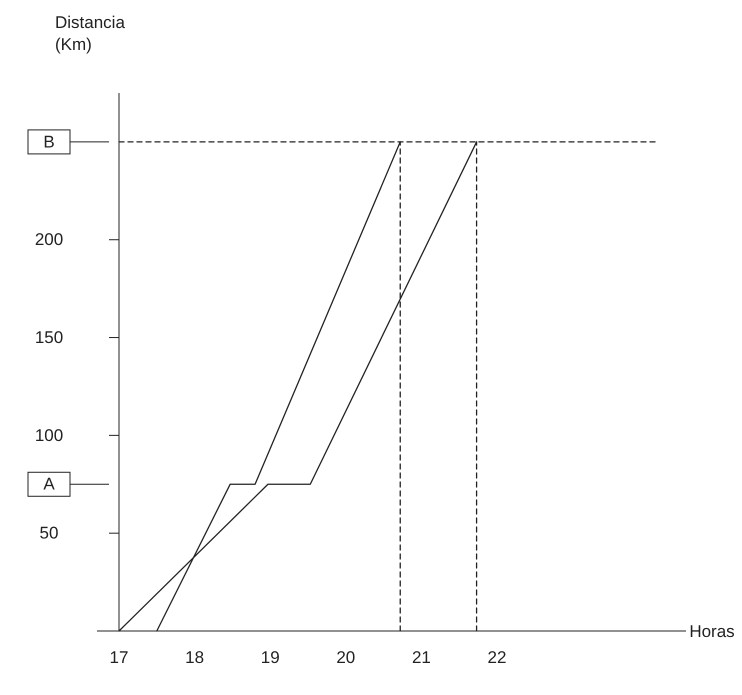 This screenshot has height=695, width=742. I want to click on y-tick-label: B, so click(49, 142).